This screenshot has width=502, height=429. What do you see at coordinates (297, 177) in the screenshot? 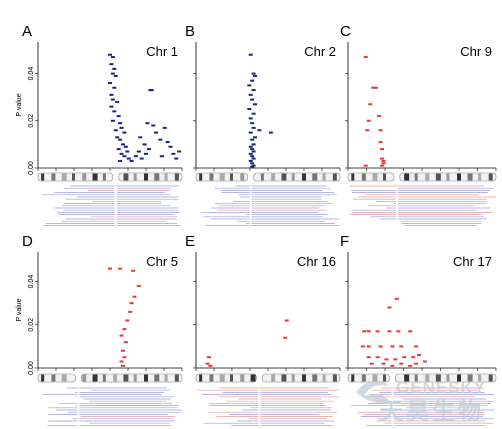
I see `chromosome-q-arm` at bounding box center [297, 177].